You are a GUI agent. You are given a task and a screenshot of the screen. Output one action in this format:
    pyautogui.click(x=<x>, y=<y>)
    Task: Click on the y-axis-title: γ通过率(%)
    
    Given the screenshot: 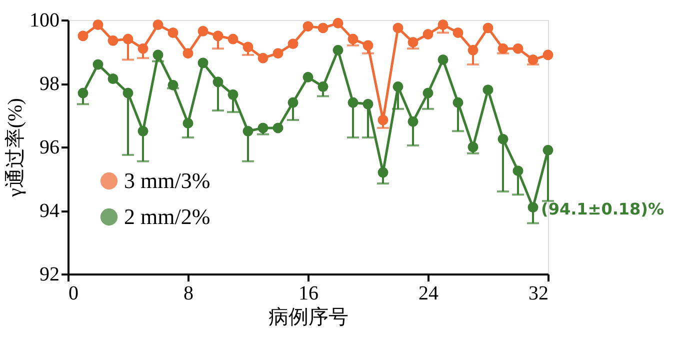 What is the action you would take?
    pyautogui.click(x=15, y=148)
    